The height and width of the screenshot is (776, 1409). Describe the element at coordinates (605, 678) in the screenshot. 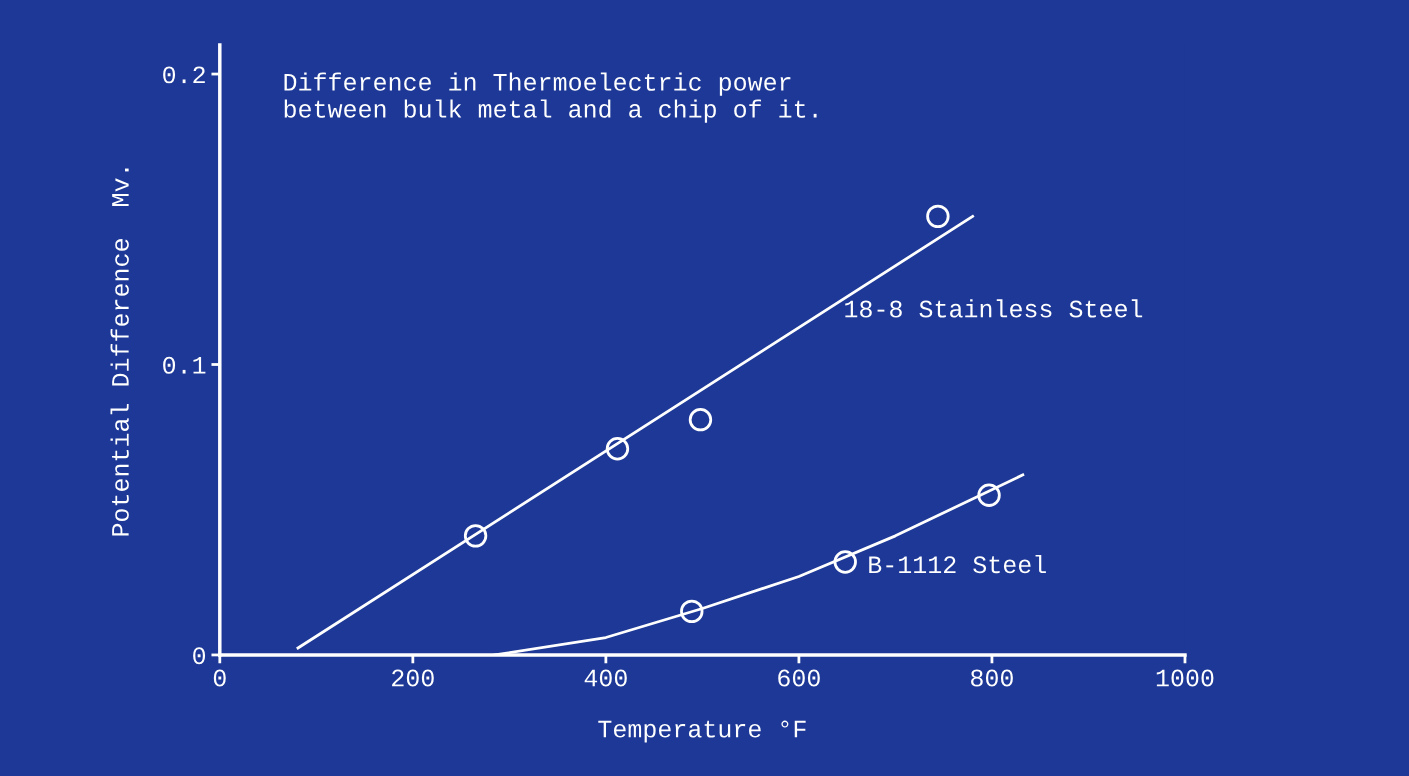

I see `x-tick-label: 400` at that location.